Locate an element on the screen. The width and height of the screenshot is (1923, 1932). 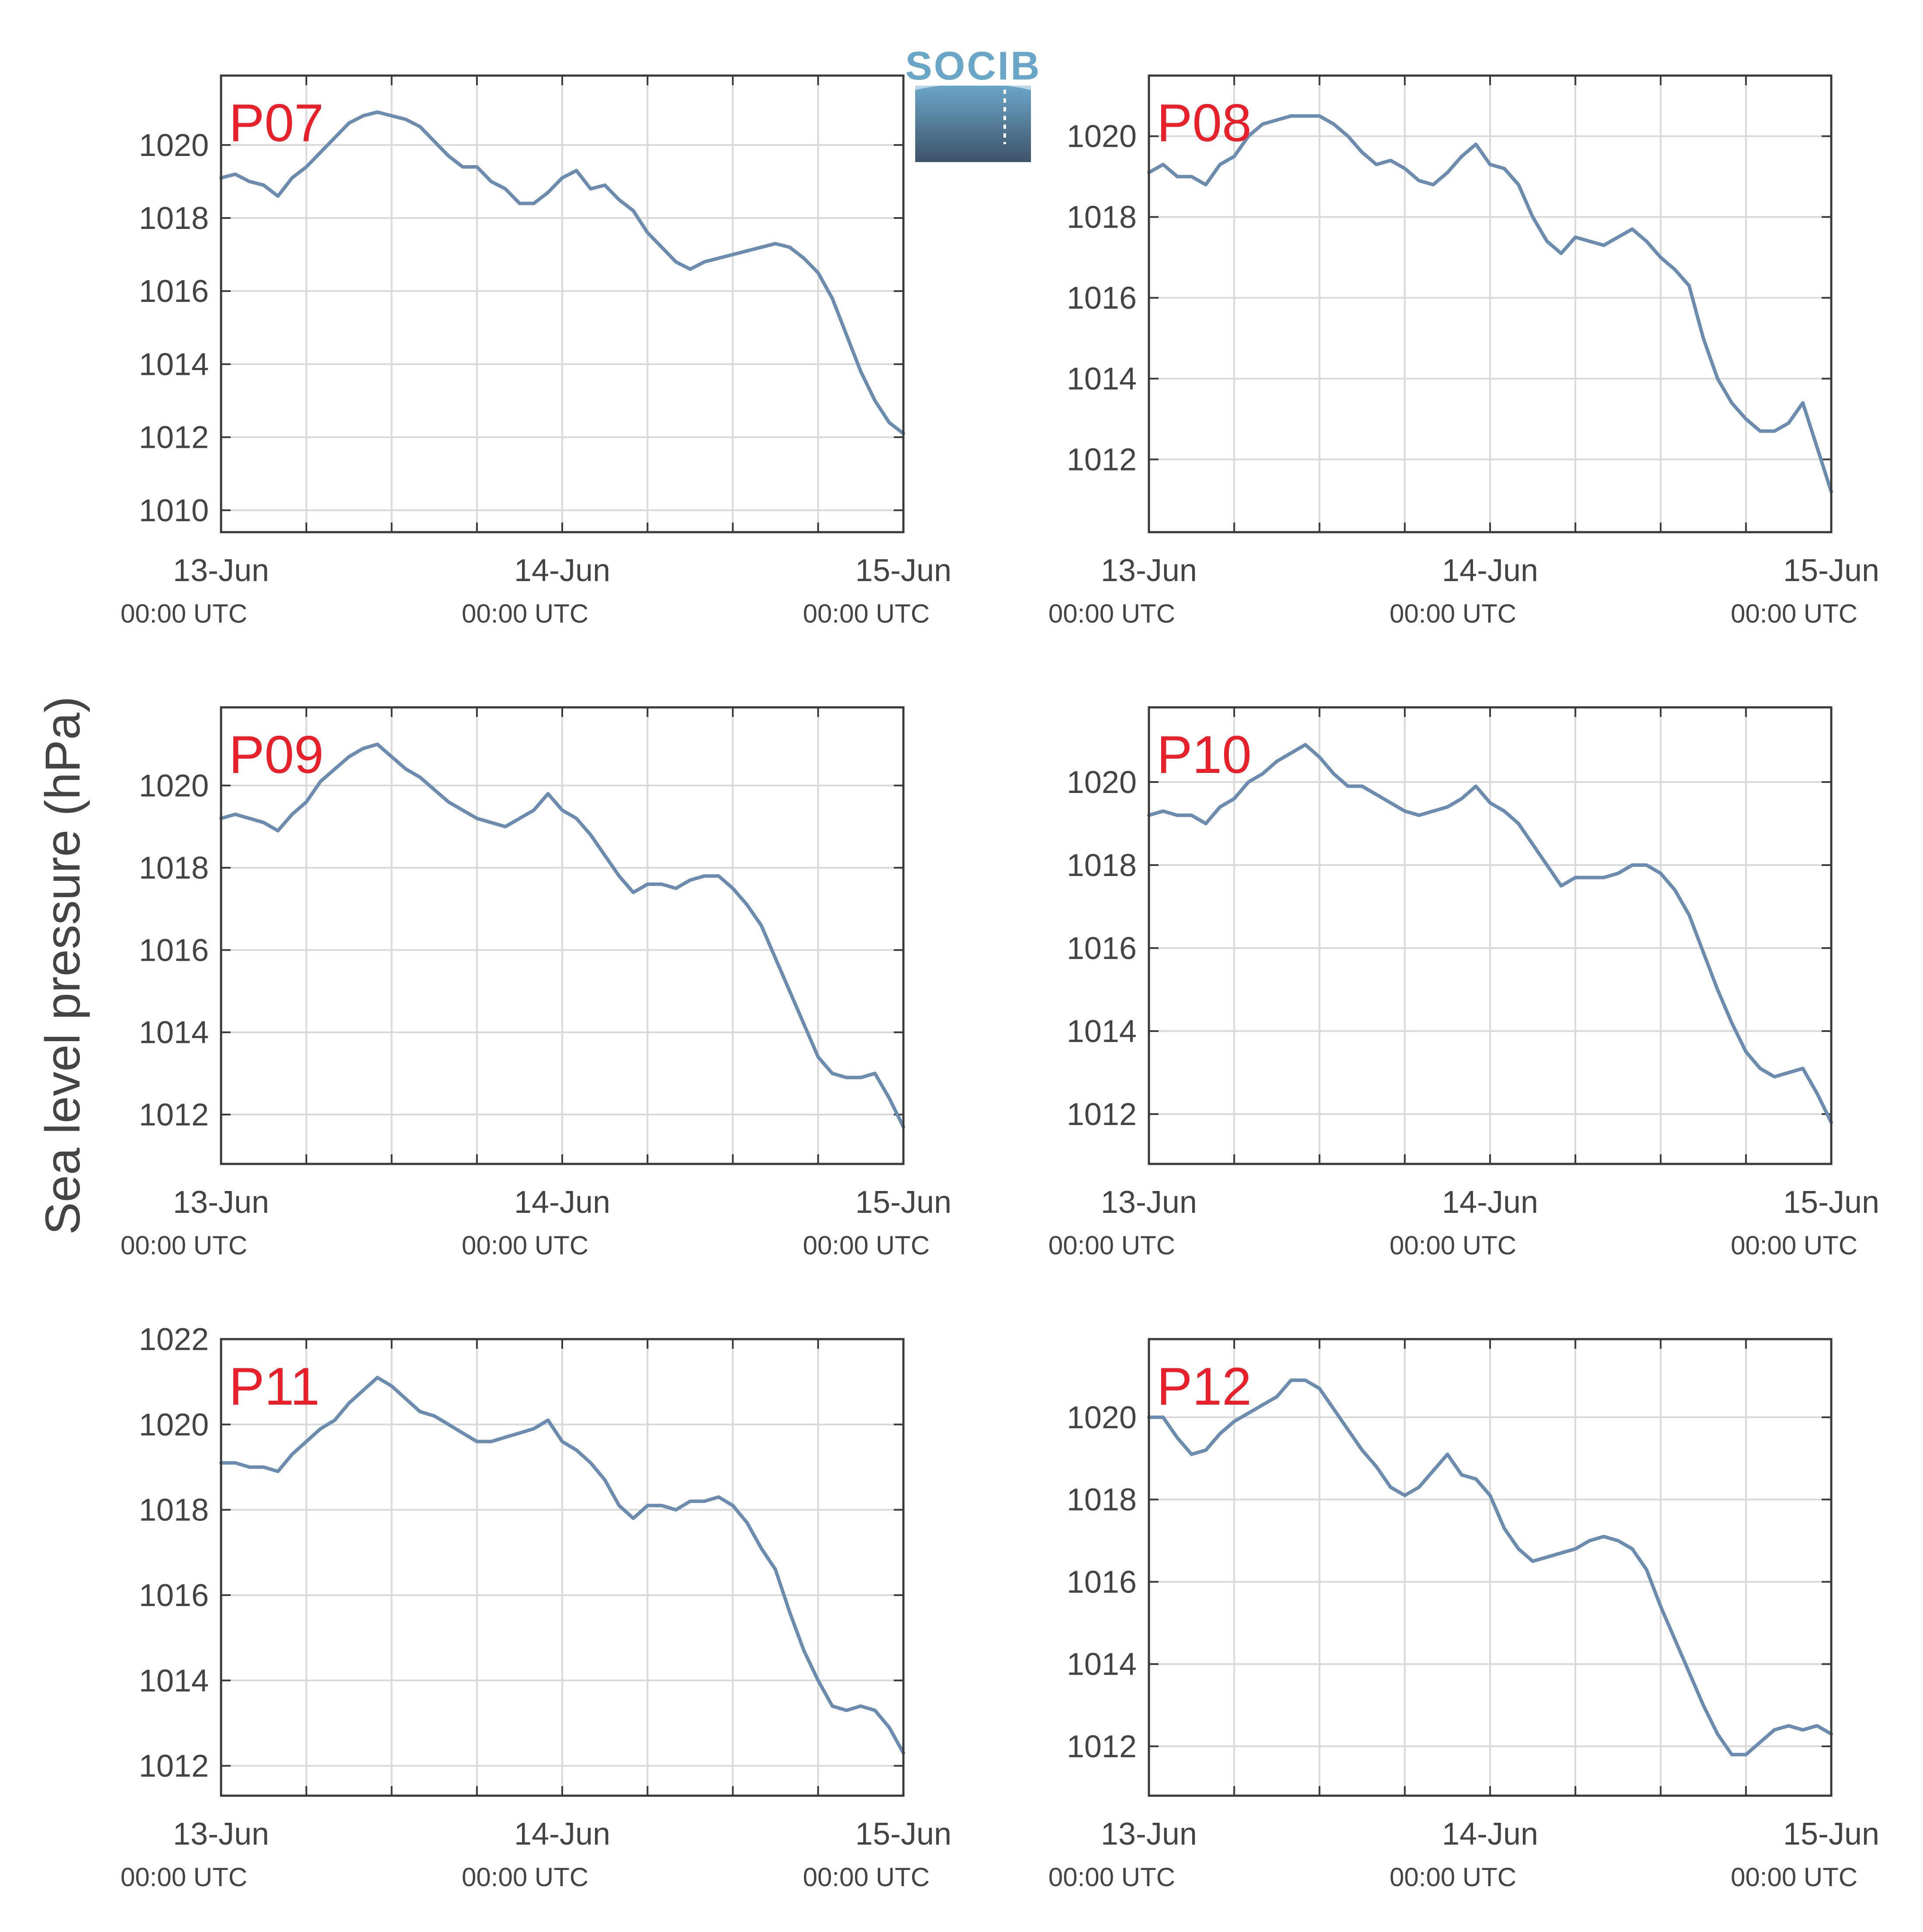
pressure-line-p10 is located at coordinates (1490, 933).